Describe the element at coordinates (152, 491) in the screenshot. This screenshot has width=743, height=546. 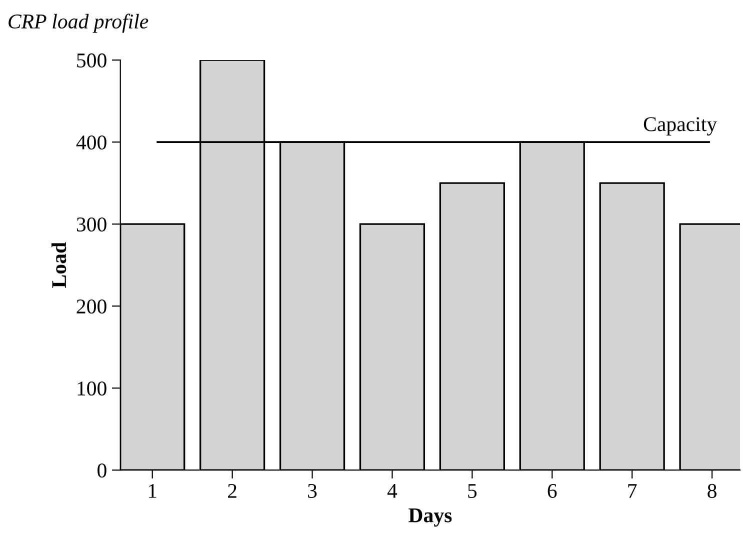
I see `x-tick-label: 1` at that location.